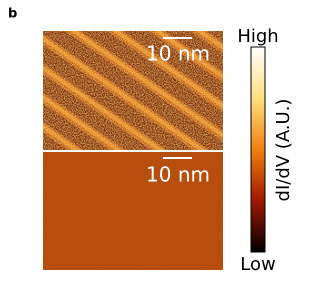  I want to click on colorbar-low: Low, so click(257, 264).